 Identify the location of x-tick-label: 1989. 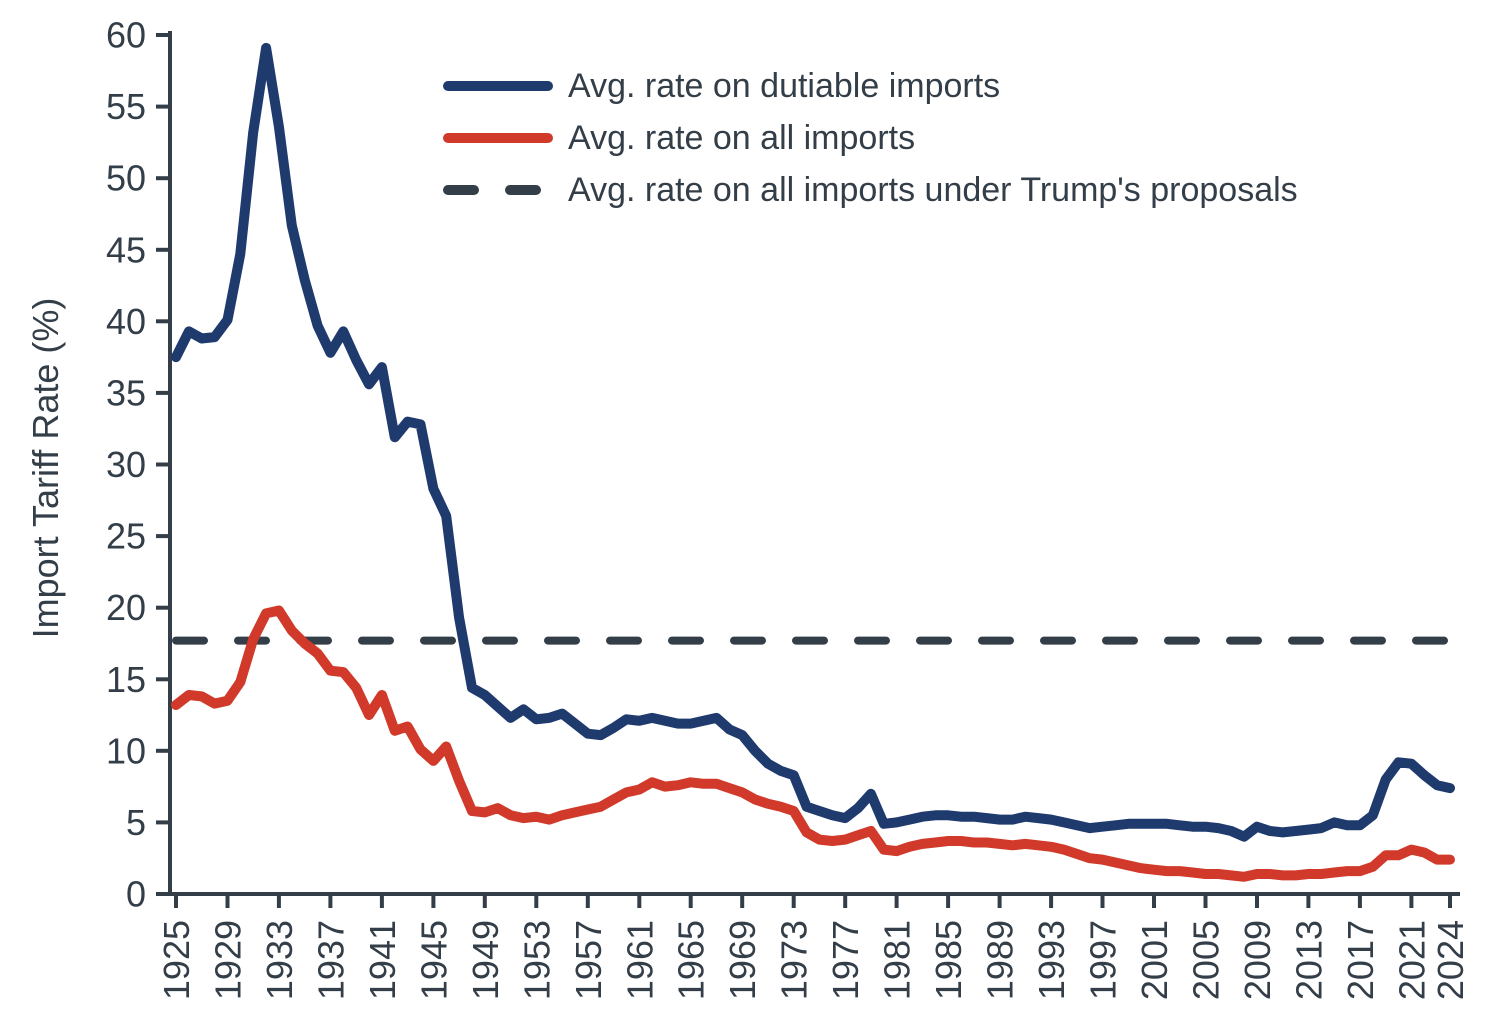
(1000, 960).